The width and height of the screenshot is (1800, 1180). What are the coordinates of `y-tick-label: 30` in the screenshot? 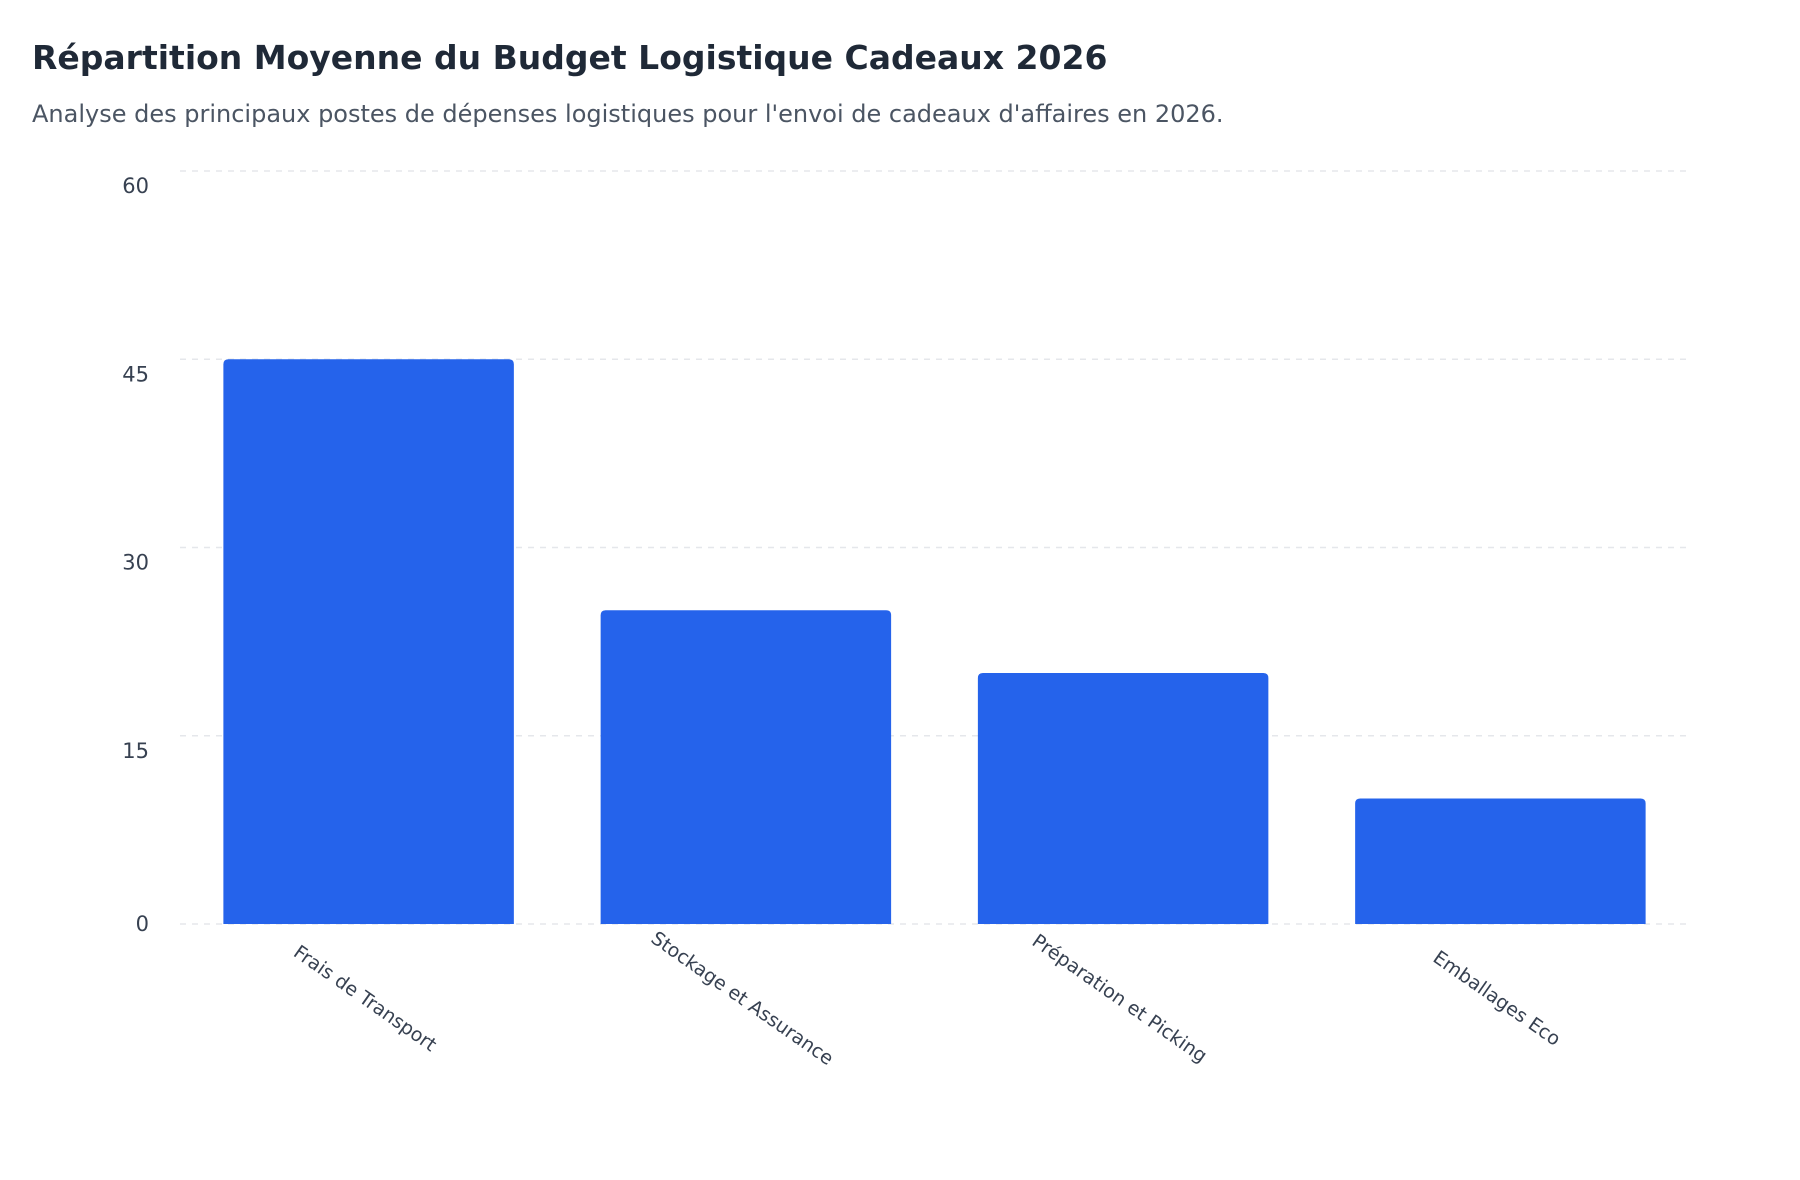 It's located at (135, 563).